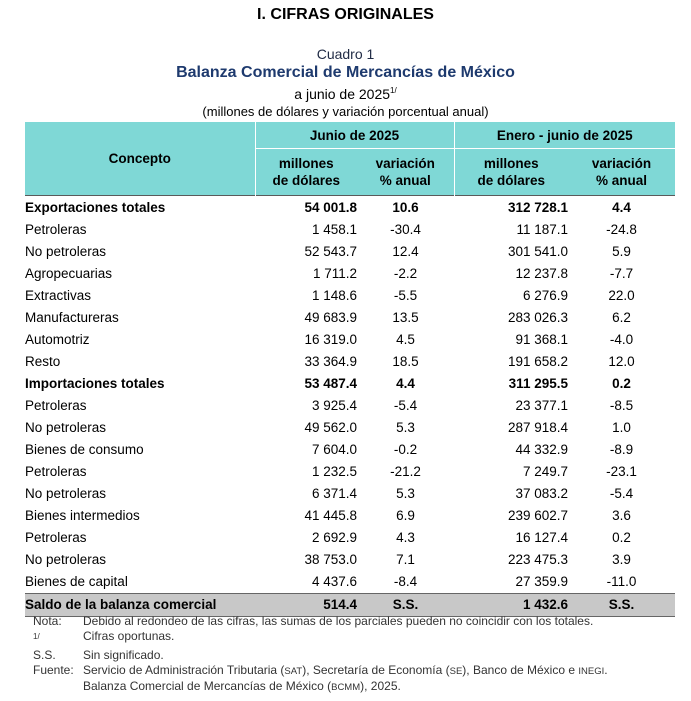 This screenshot has width=691, height=701. I want to click on table-period: a junio de 20251/, so click(345, 94).